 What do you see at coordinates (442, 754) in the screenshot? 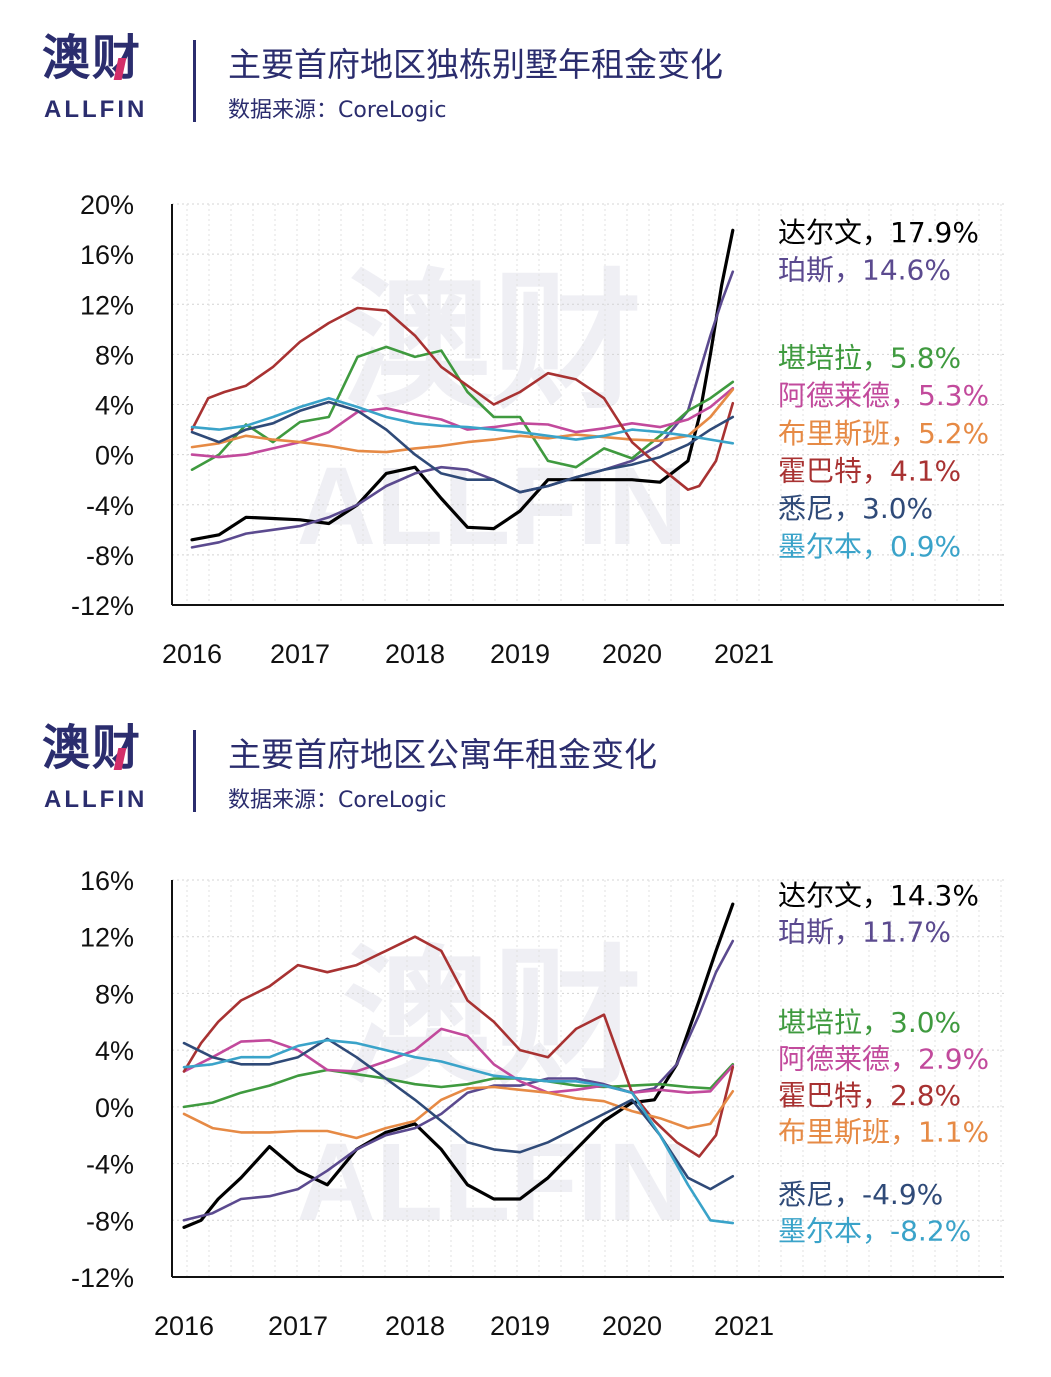
I see `chart-title: 主要首府地区公寓年租金变化` at bounding box center [442, 754].